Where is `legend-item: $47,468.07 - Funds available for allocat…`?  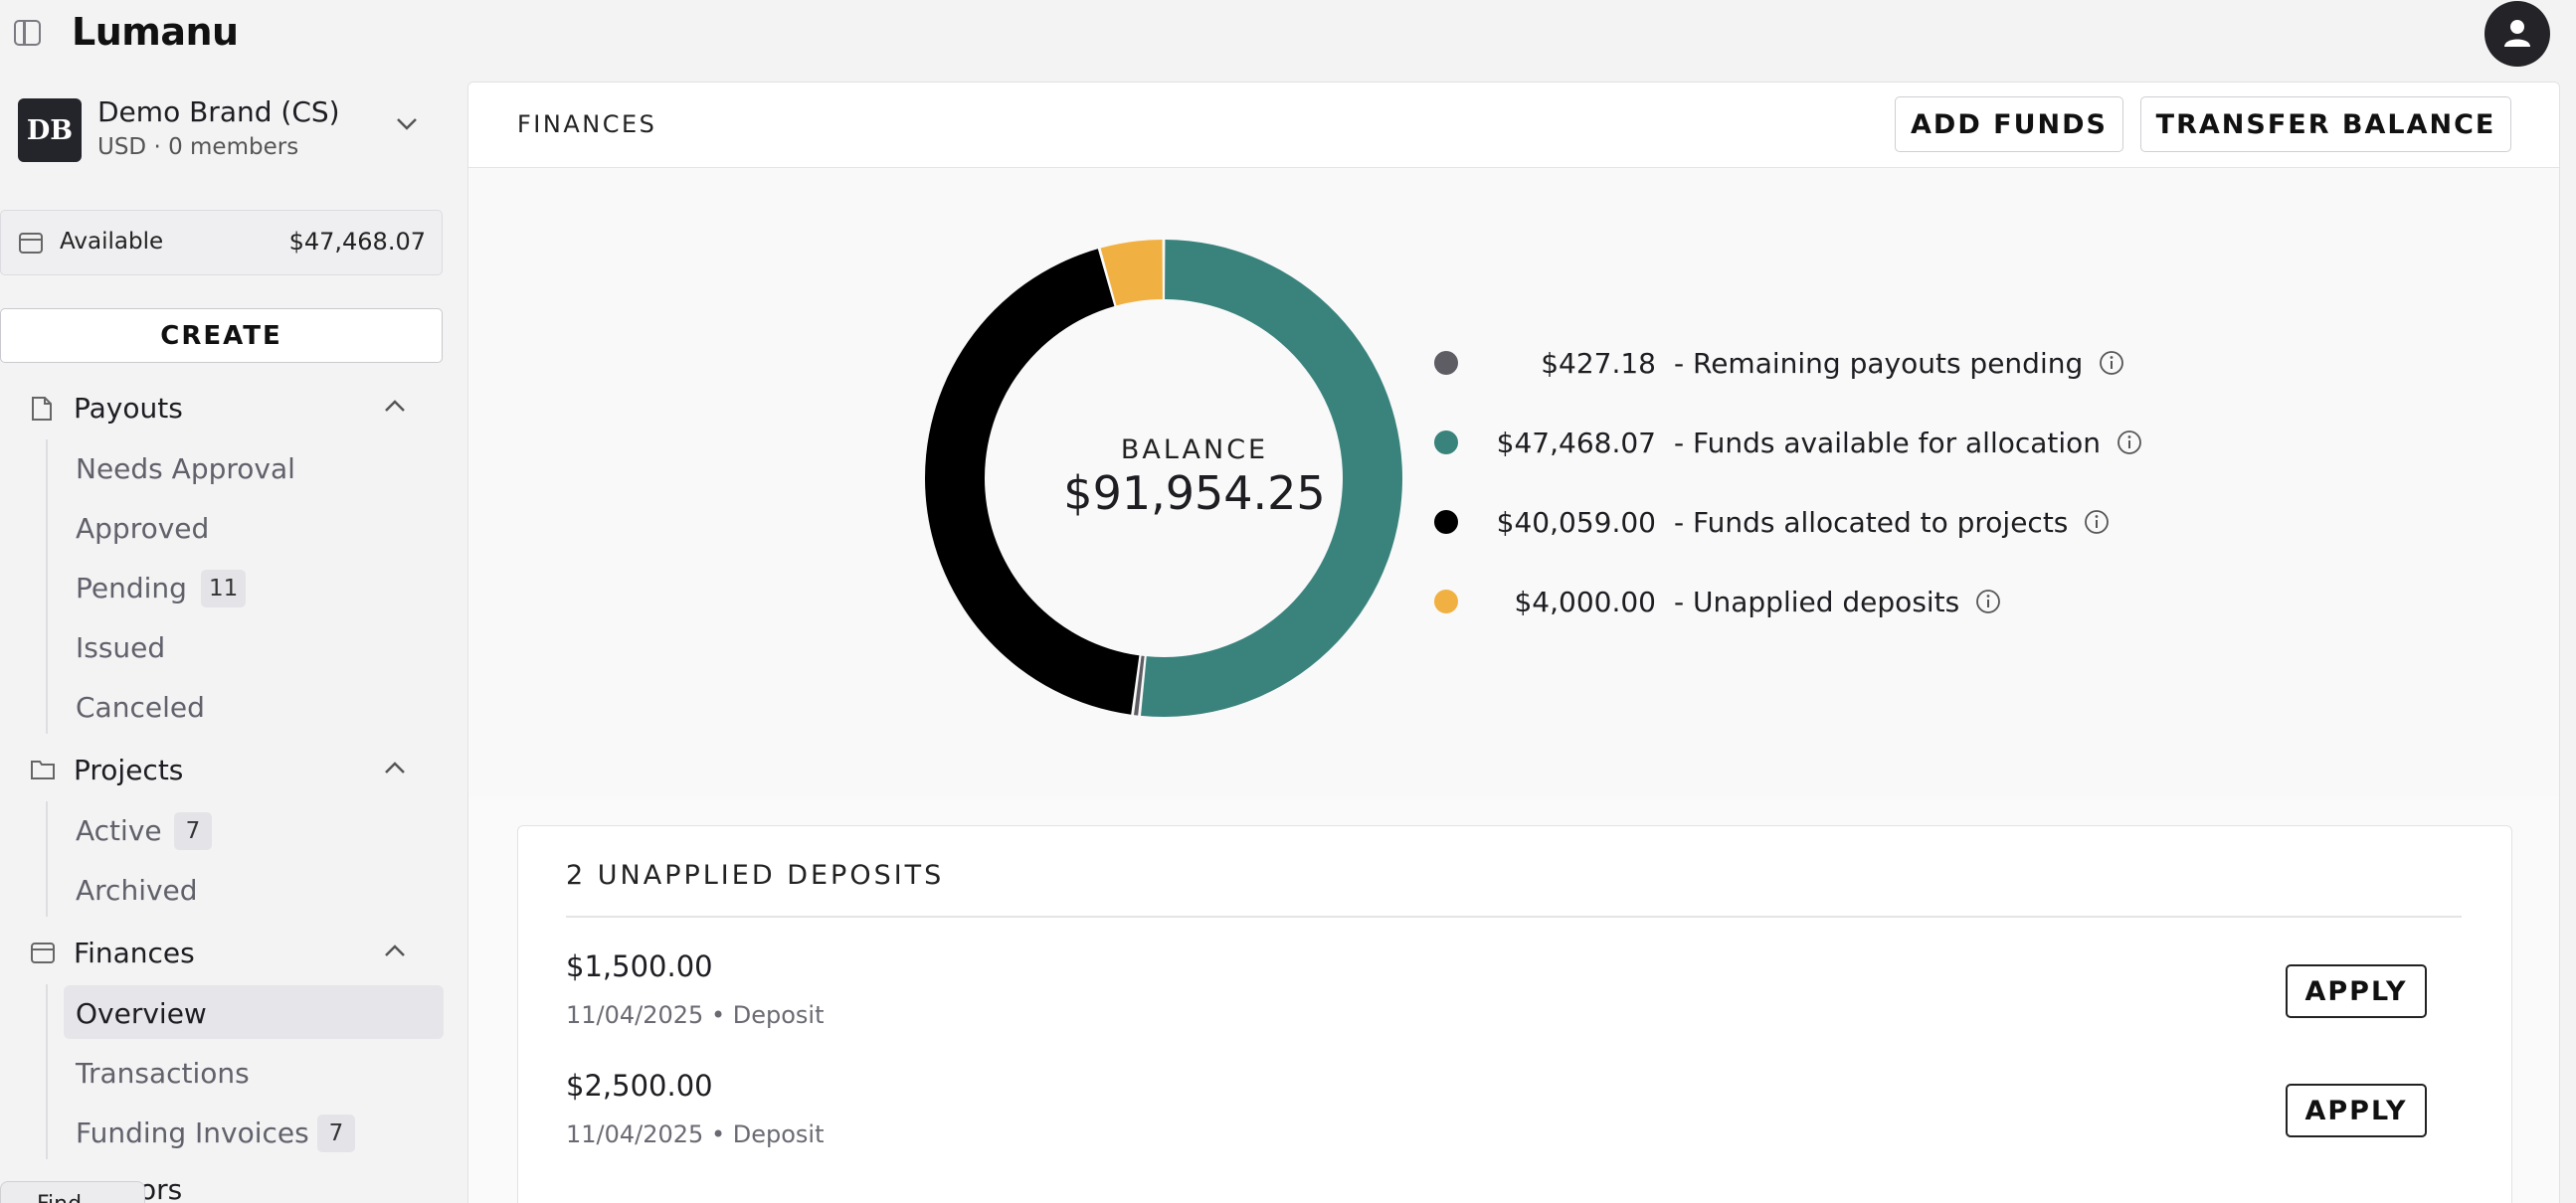
legend-item: $47,468.07 - Funds available for allocat… is located at coordinates (1832, 442).